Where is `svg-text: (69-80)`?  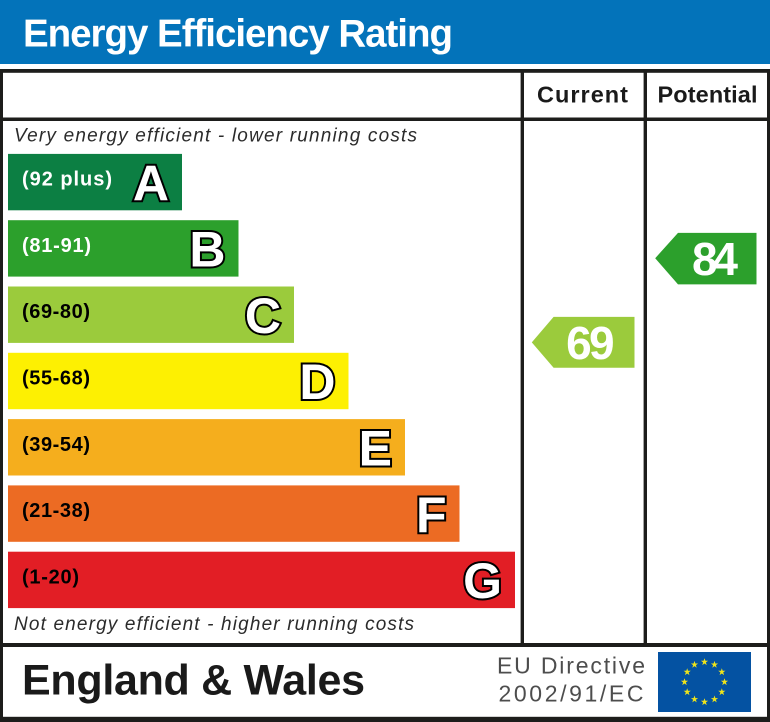 svg-text: (69-80) is located at coordinates (56, 312).